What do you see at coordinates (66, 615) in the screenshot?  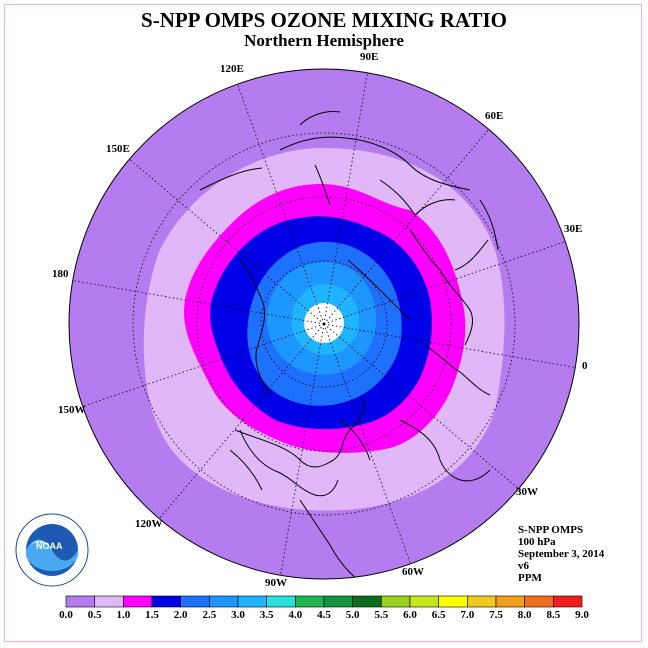 I see `colorbar-tick-label: 0.0` at bounding box center [66, 615].